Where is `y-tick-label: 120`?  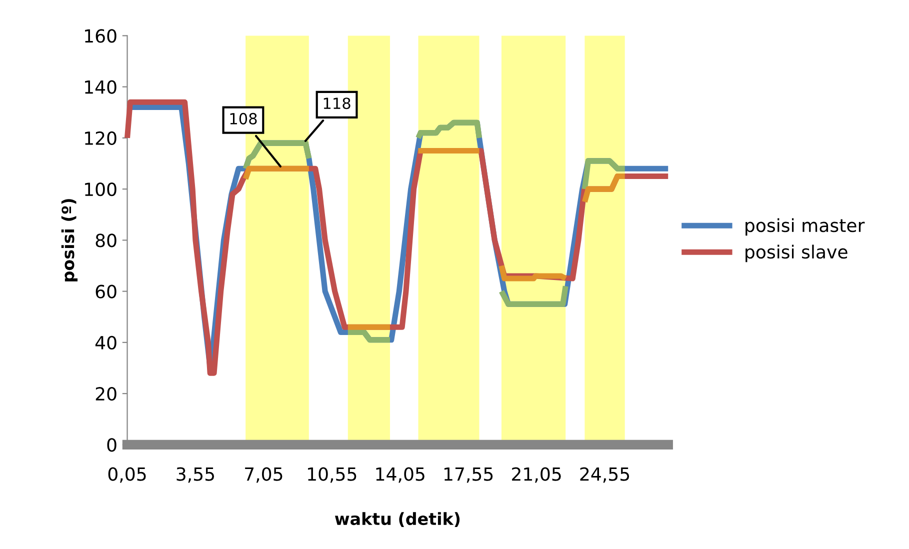 y-tick-label: 120 is located at coordinates (100, 138).